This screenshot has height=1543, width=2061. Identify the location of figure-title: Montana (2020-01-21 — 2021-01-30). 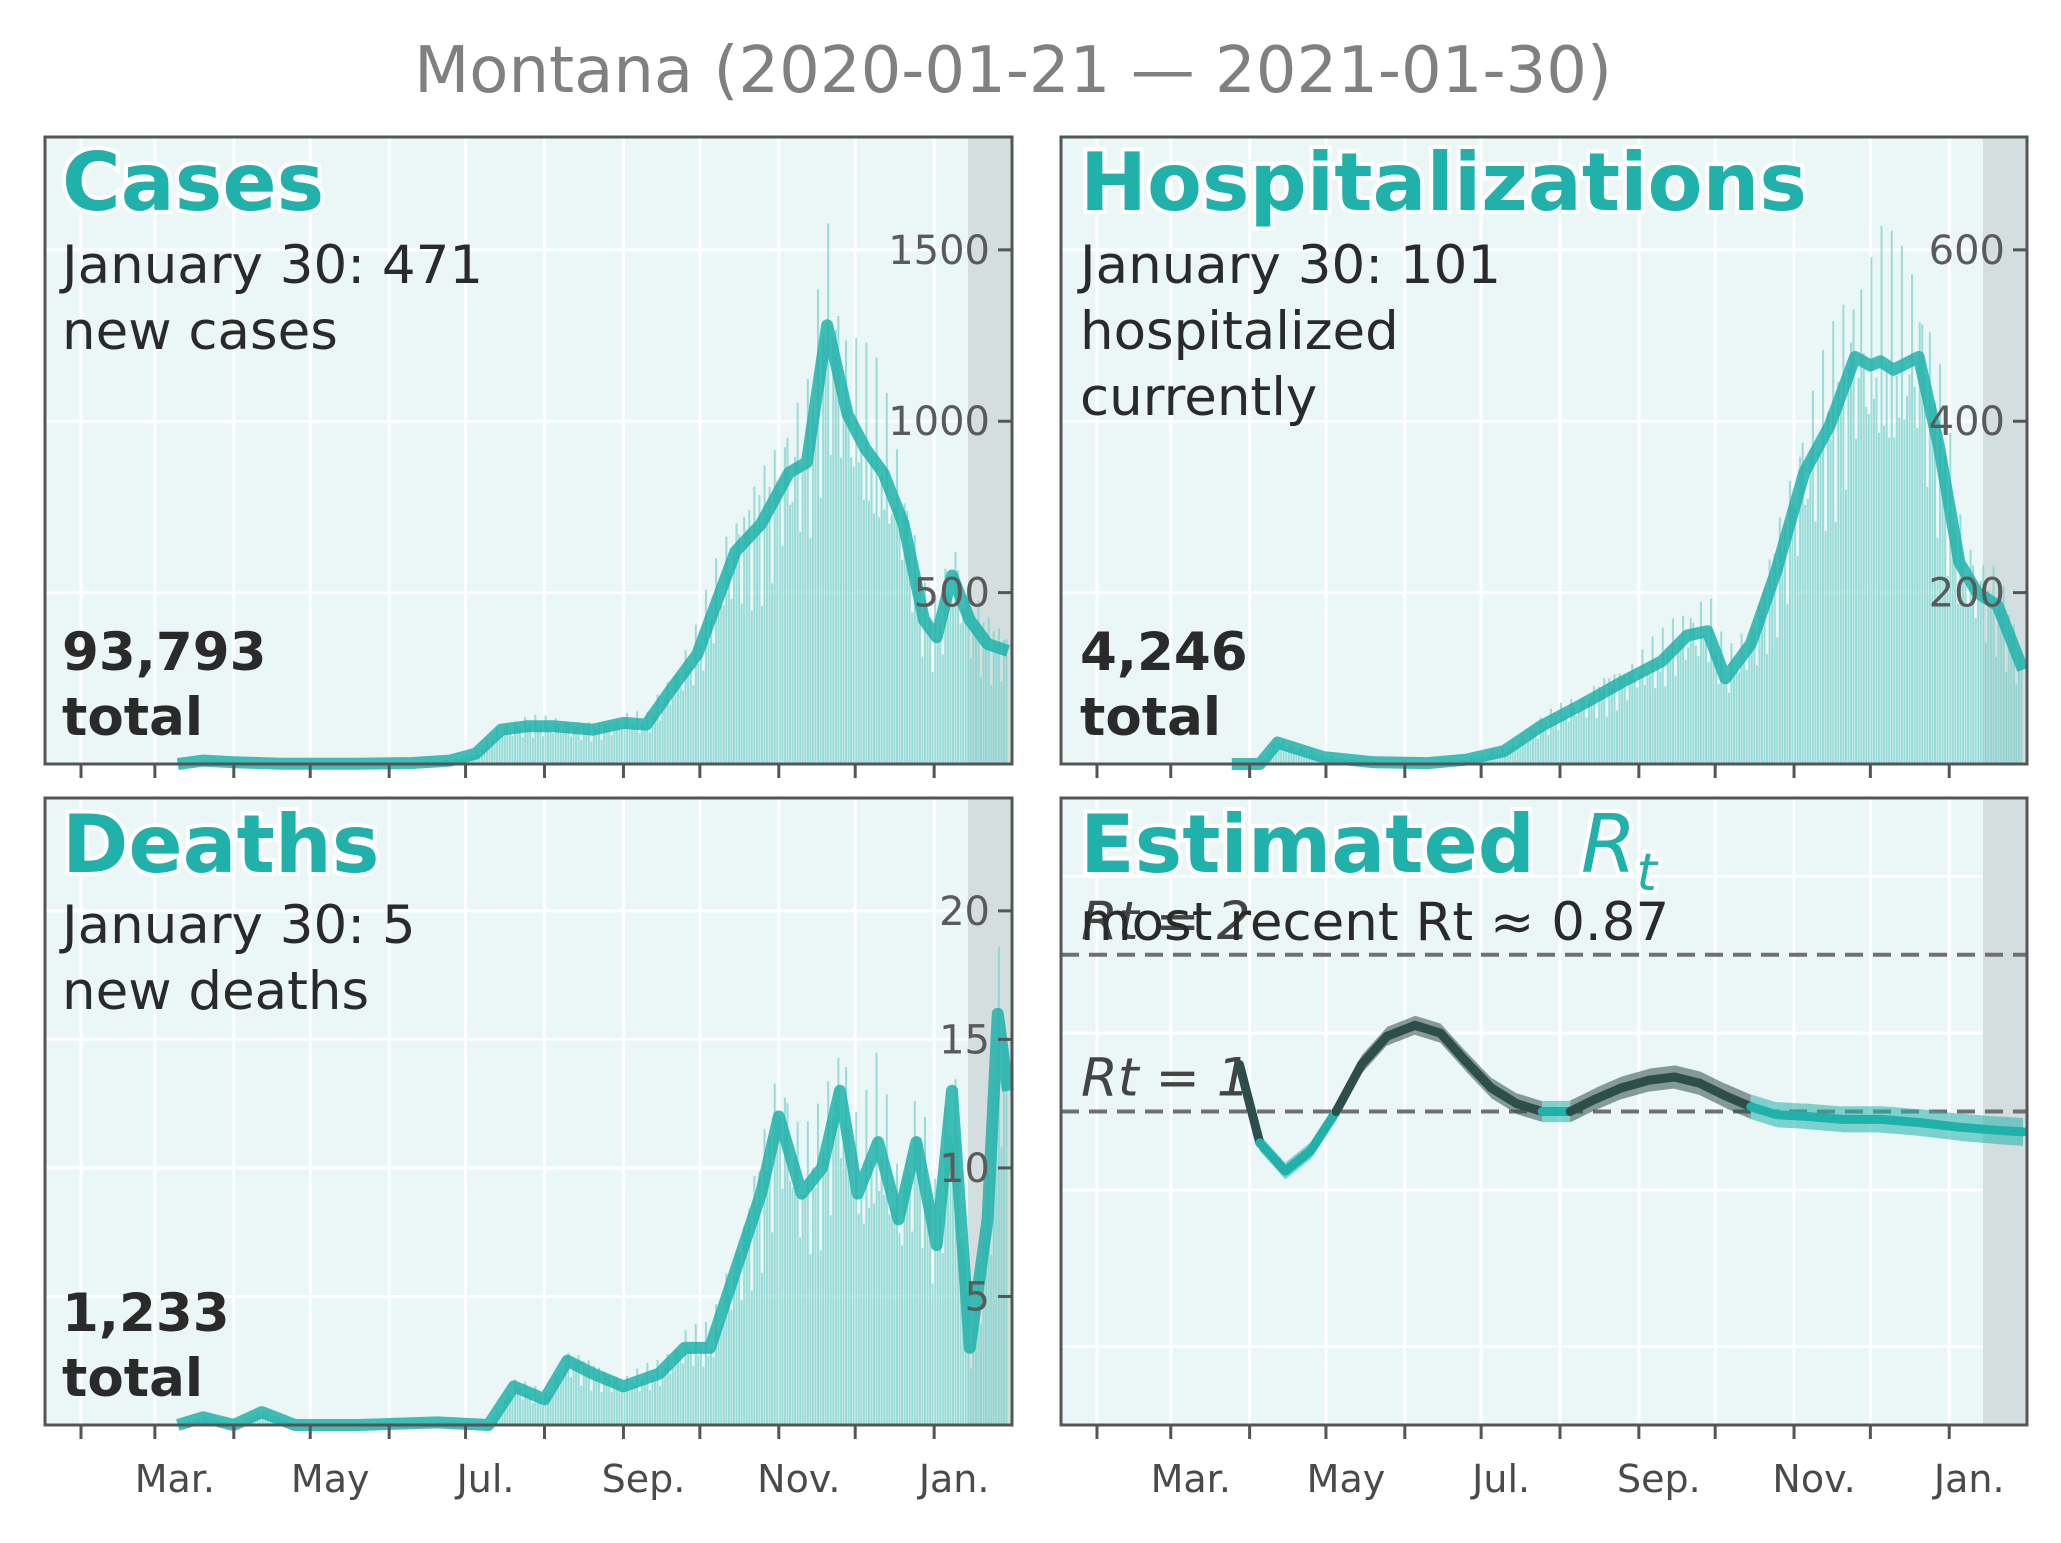
(1013, 71).